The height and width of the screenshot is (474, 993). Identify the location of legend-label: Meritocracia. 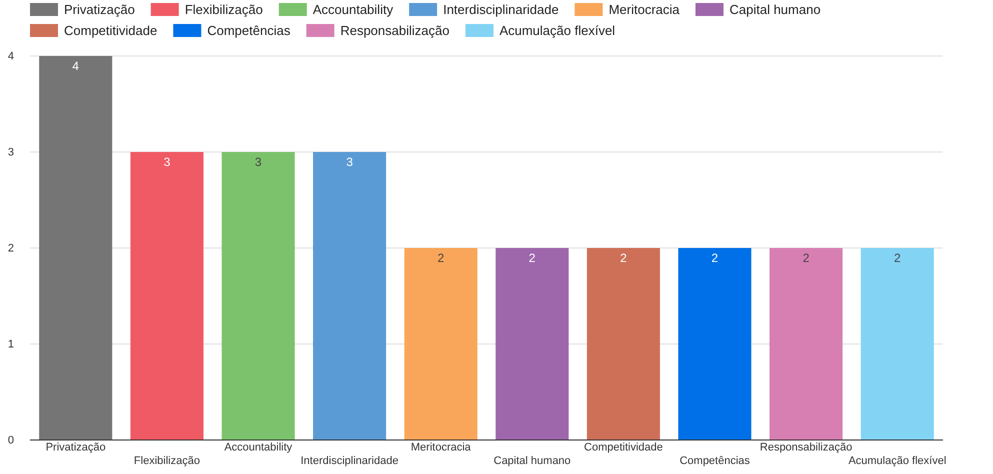
(644, 9).